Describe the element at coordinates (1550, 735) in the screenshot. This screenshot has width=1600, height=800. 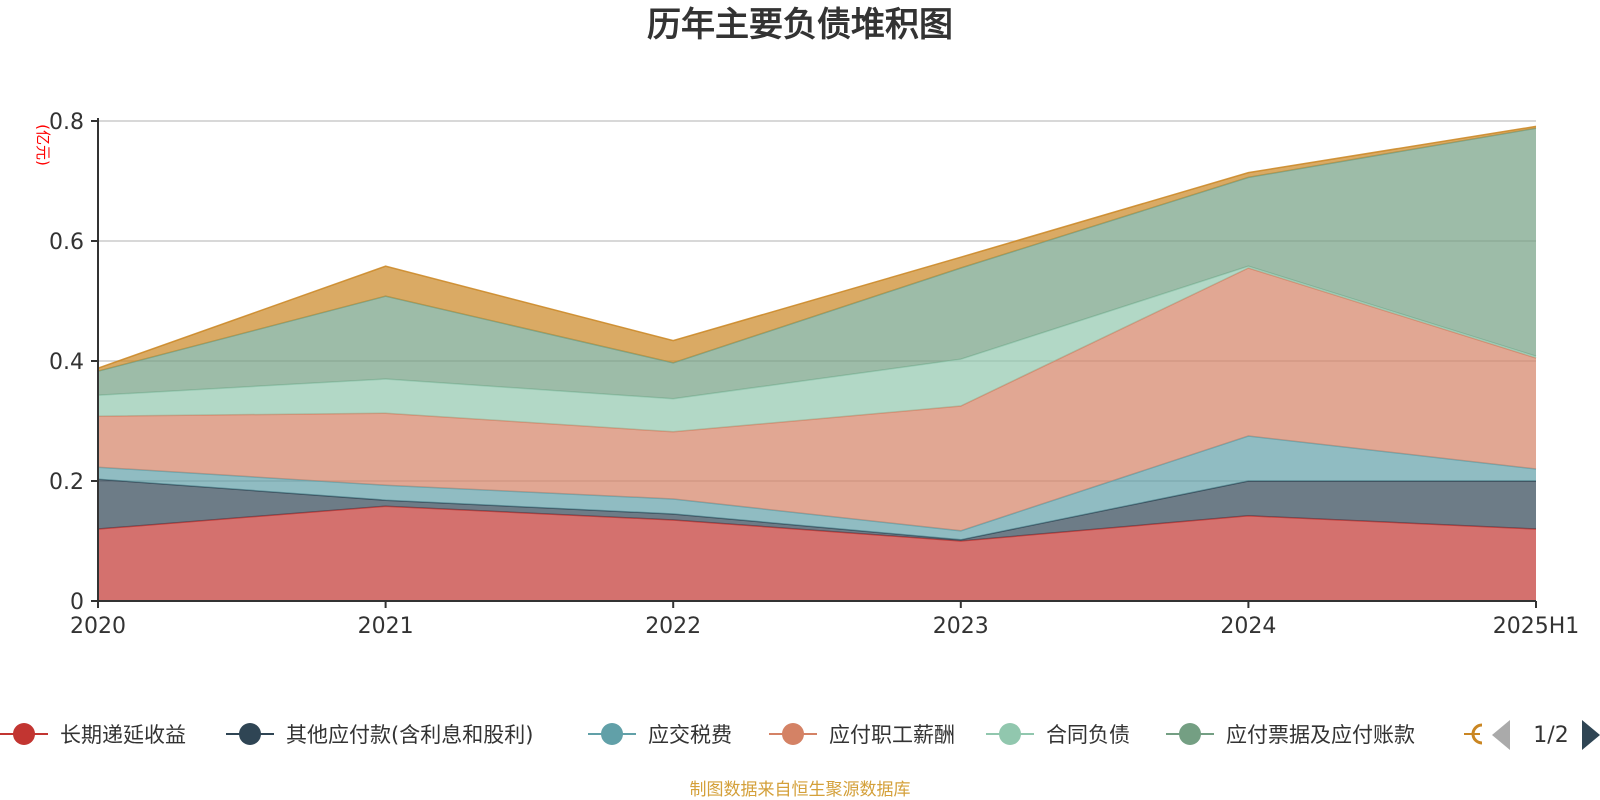
I see `legend-page-indicator: 1/2` at that location.